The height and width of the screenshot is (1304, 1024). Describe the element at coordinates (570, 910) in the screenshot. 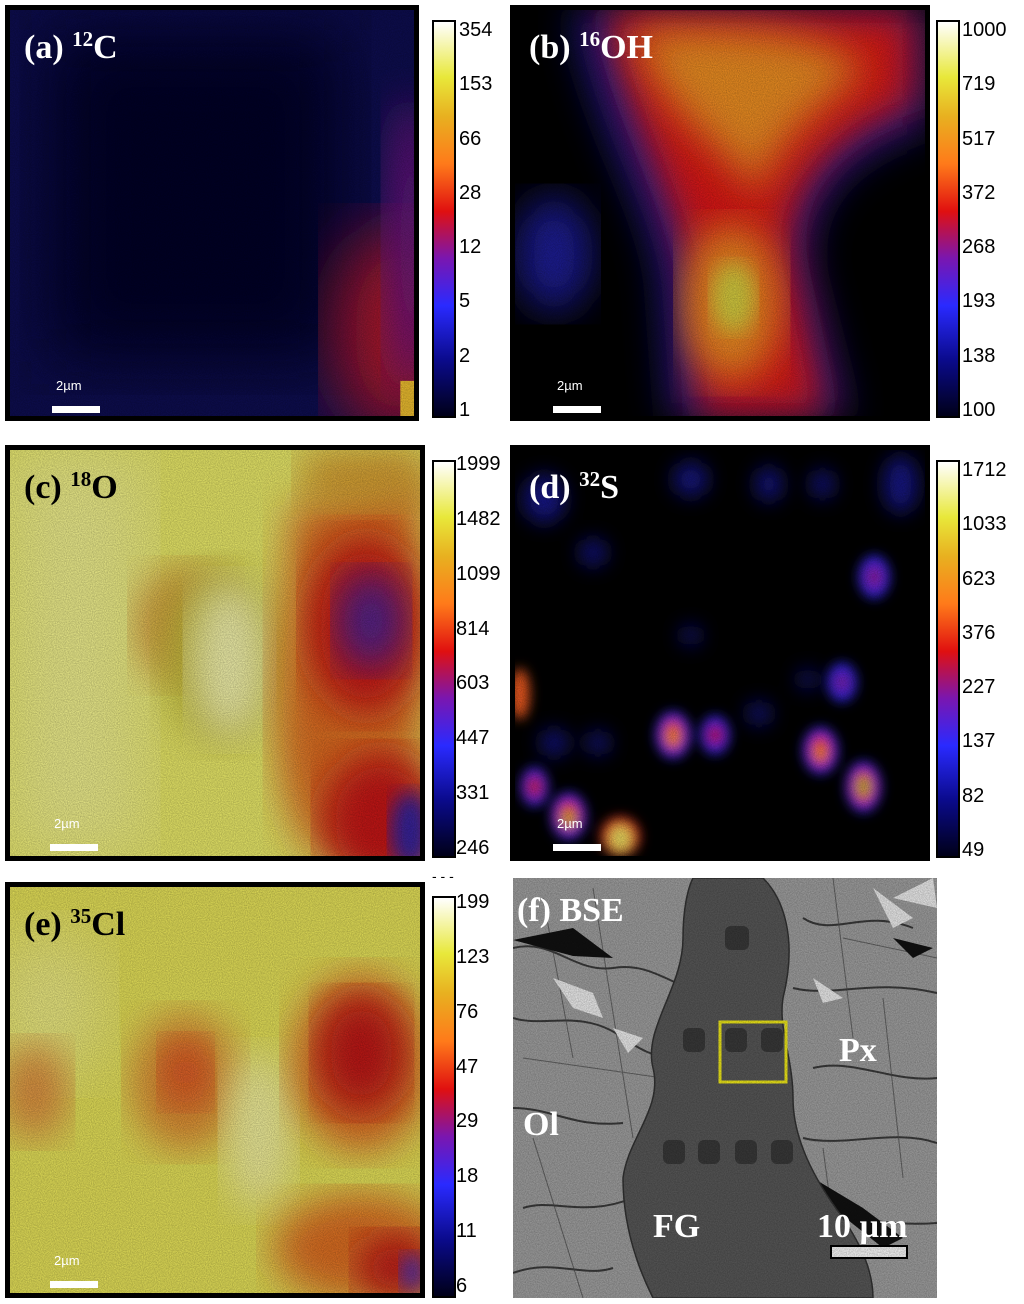

I see `panel-f-label: (f) BSE` at that location.